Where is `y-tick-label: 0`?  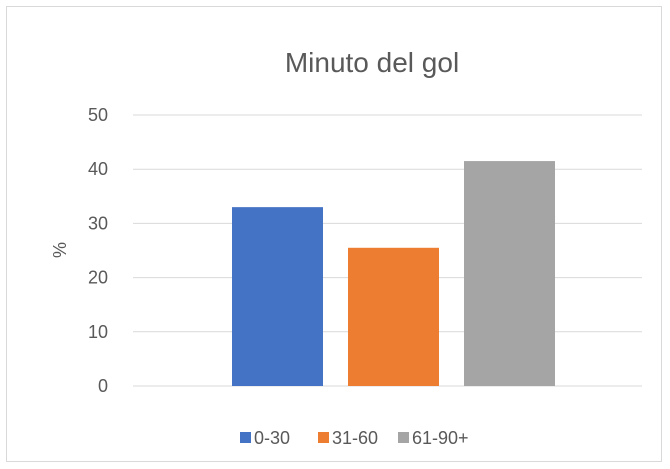 y-tick-label: 0 is located at coordinates (103, 386).